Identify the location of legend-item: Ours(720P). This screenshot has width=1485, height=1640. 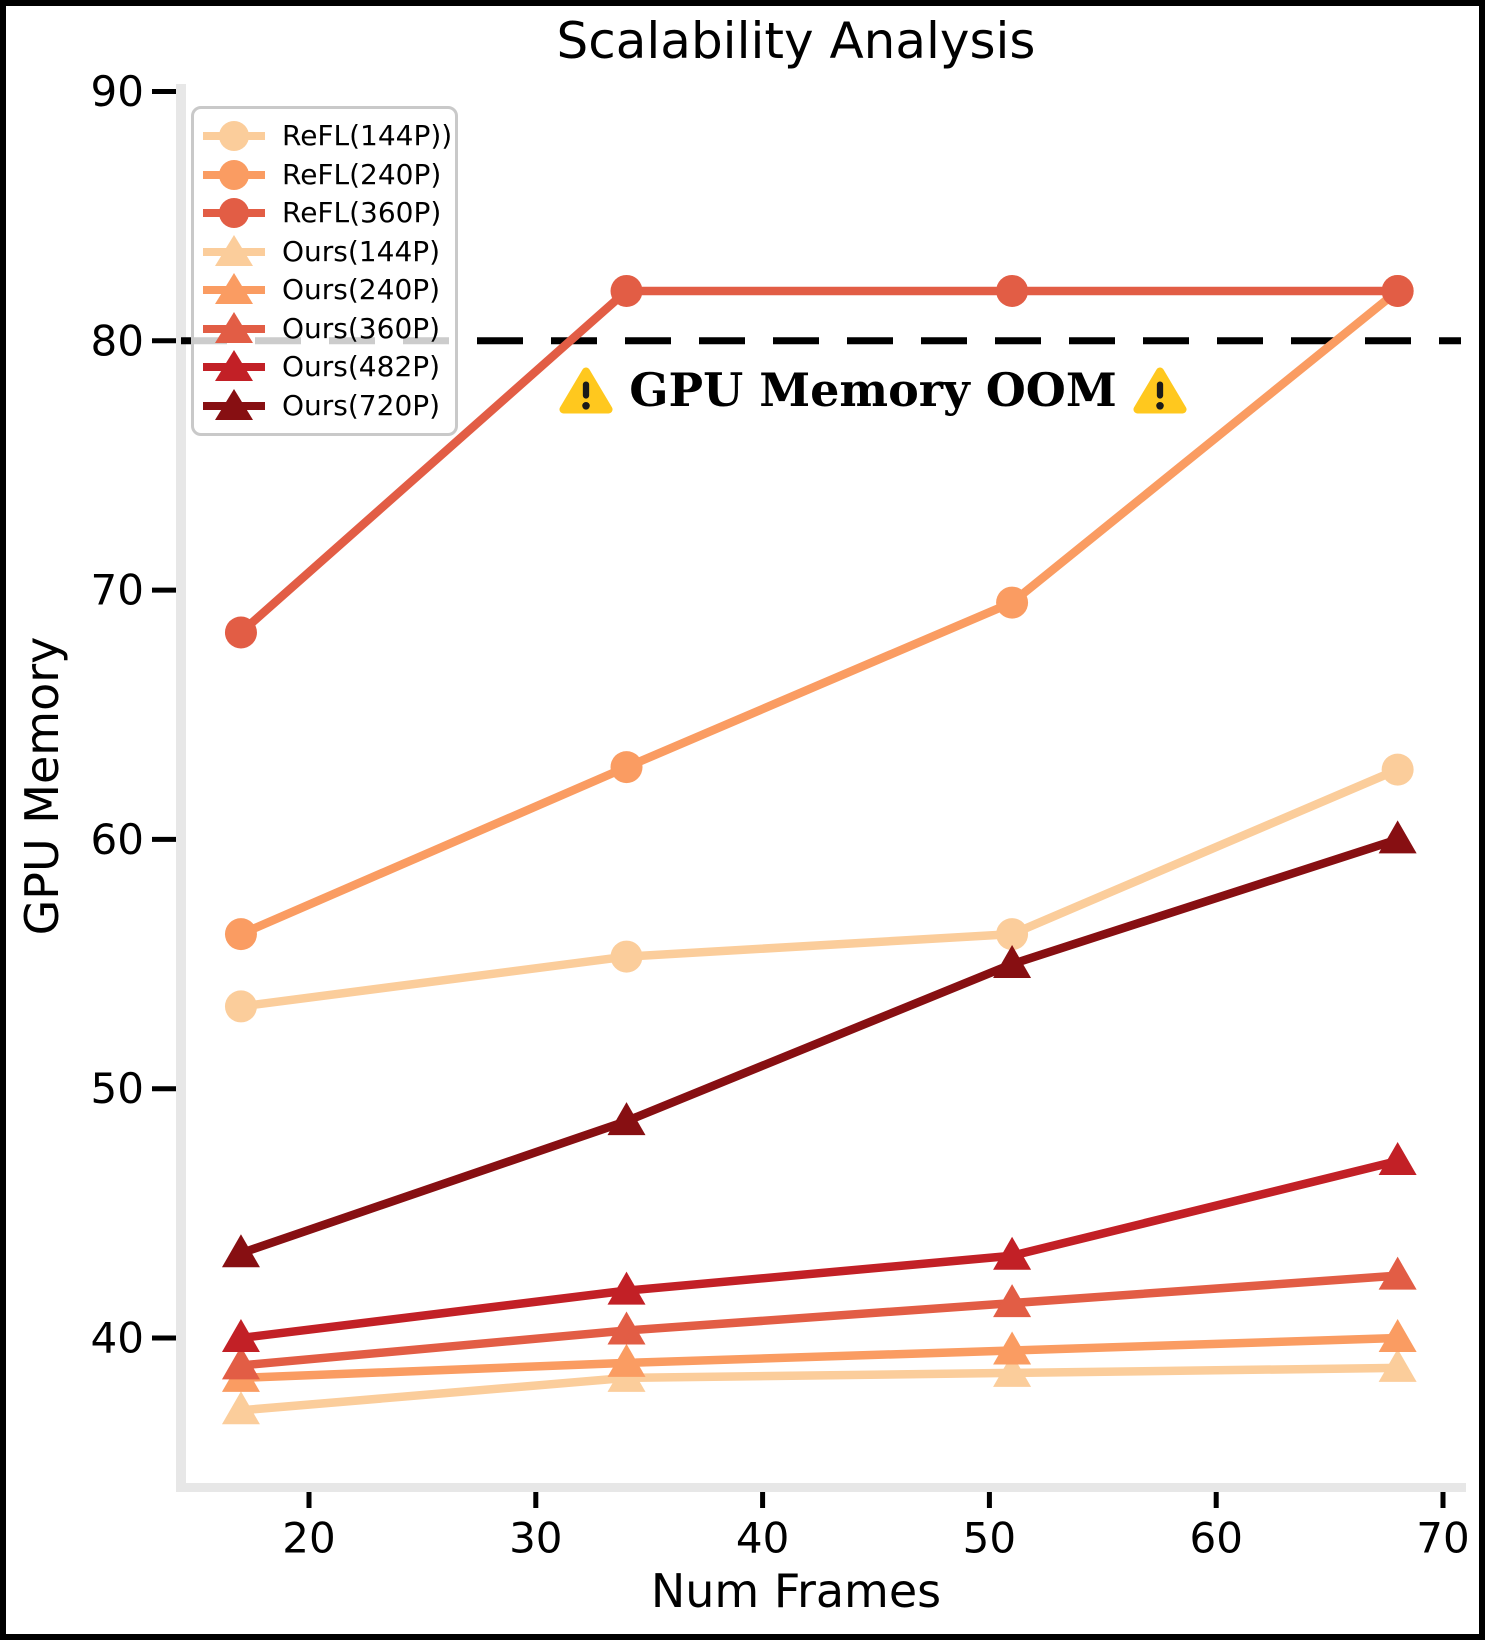
(323, 406).